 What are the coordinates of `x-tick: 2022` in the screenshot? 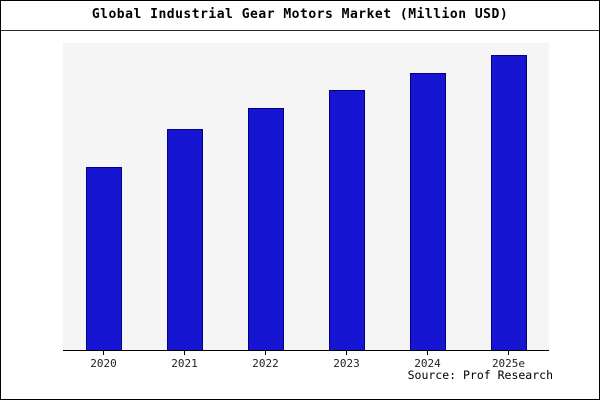 It's located at (265, 360).